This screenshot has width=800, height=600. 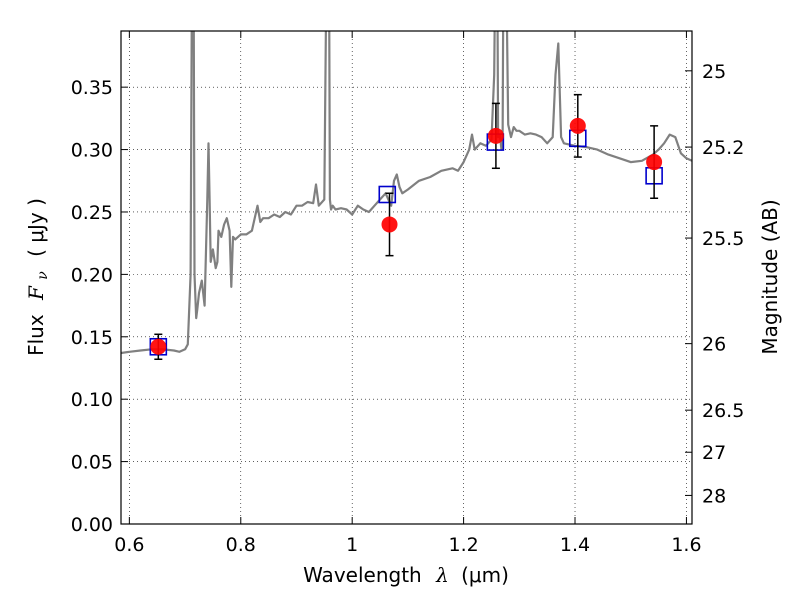 I want to click on y-axis-title: Flux F ν ( μJy ), so click(x=38, y=277).